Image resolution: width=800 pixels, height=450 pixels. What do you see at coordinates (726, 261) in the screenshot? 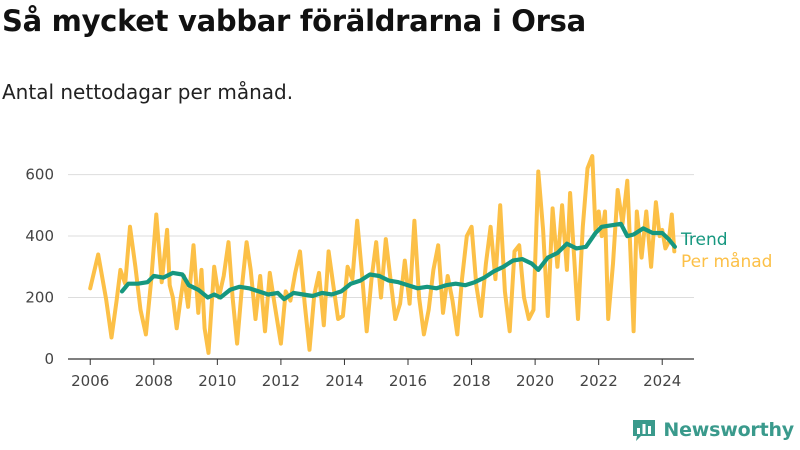
I see `legend-label-per-manad: Per månad` at bounding box center [726, 261].